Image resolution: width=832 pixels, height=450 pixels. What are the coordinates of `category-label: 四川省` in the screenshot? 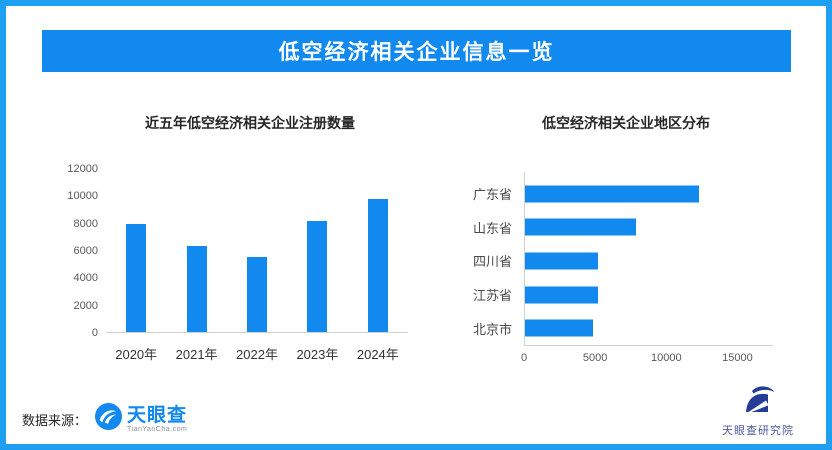 It's located at (492, 262).